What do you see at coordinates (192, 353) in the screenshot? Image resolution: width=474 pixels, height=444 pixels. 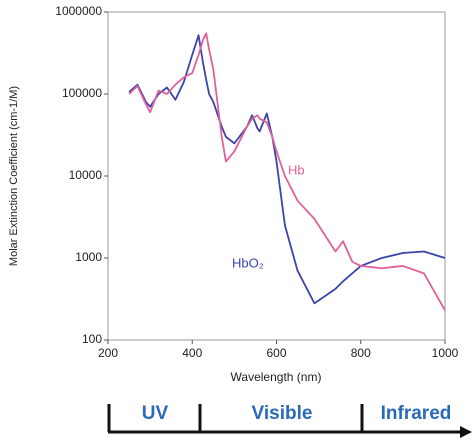 I see `x-tick-label: 400` at bounding box center [192, 353].